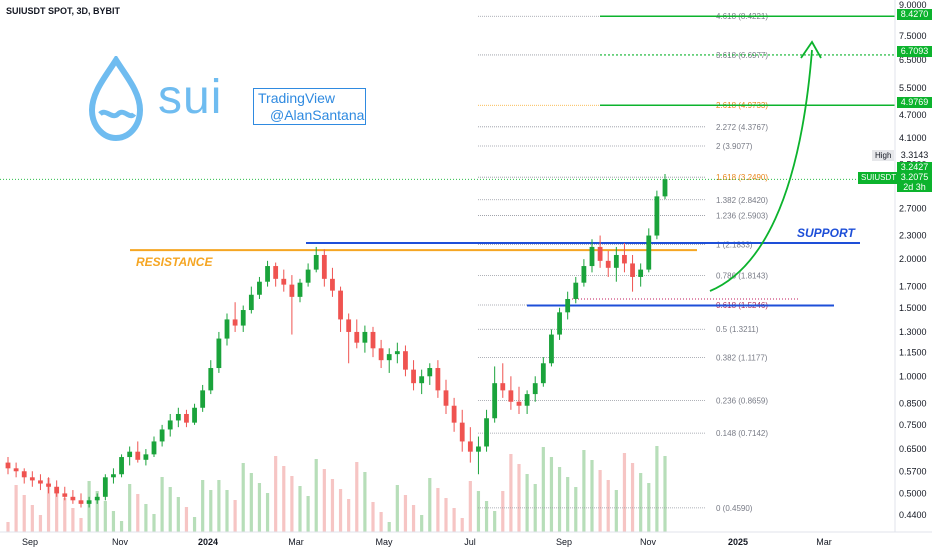  Describe the element at coordinates (879, 178) in the screenshot. I see `symbol-tag: SUIUSDT` at that location.